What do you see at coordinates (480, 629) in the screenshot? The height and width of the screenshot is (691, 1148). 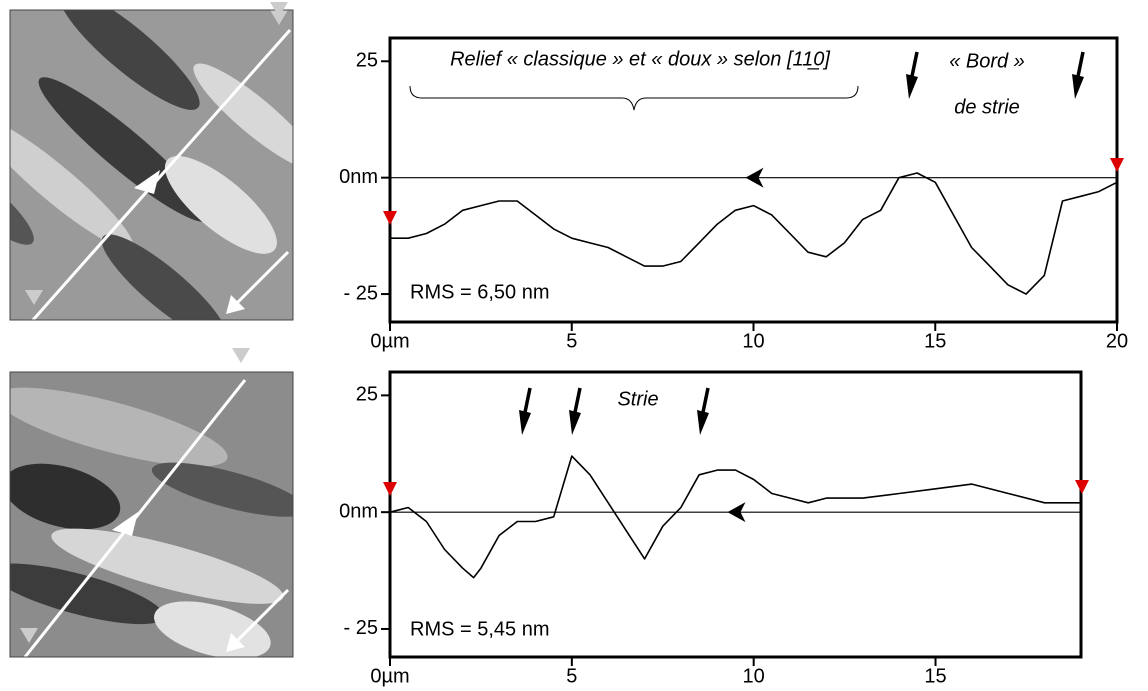 I see `rms-label: RMS = 5,45 nm` at bounding box center [480, 629].